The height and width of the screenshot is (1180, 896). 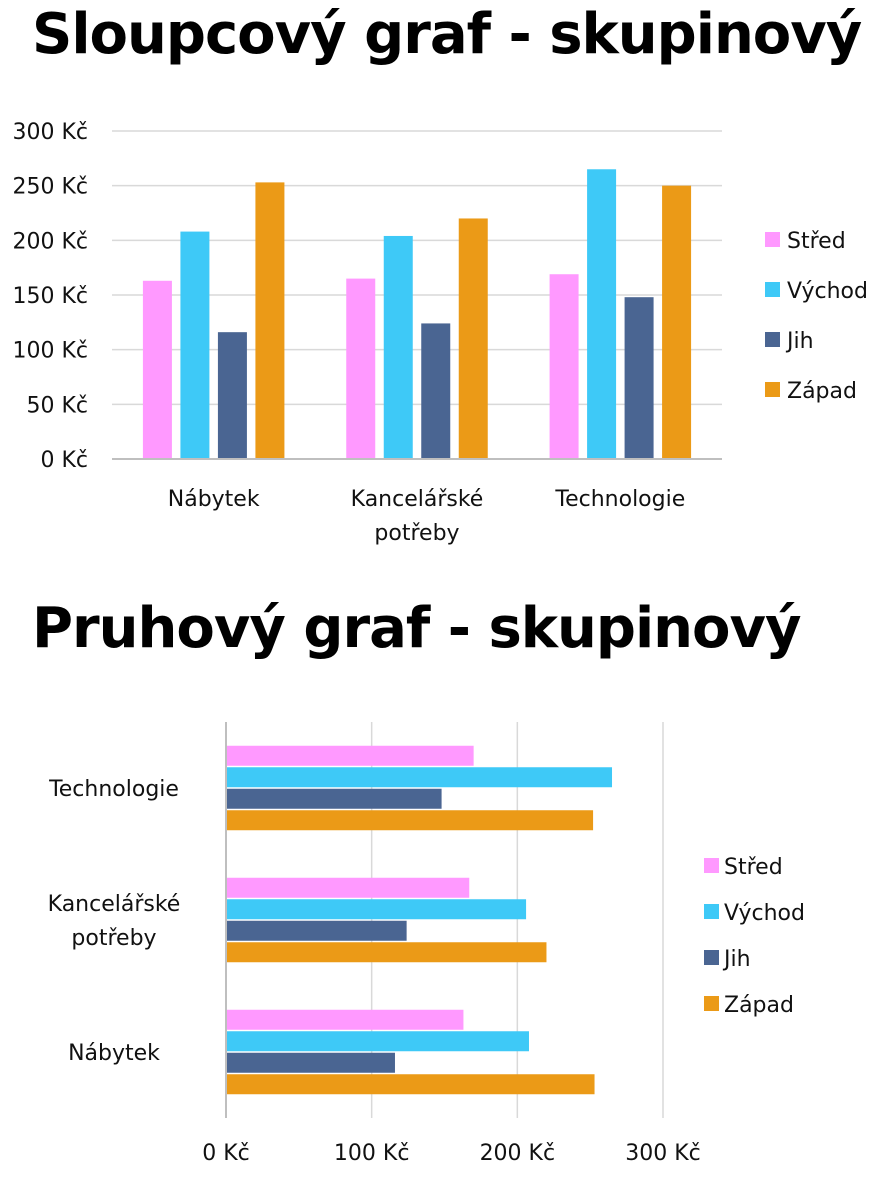 What do you see at coordinates (663, 1153) in the screenshot?
I see `x-tick-label: 300 Kč` at bounding box center [663, 1153].